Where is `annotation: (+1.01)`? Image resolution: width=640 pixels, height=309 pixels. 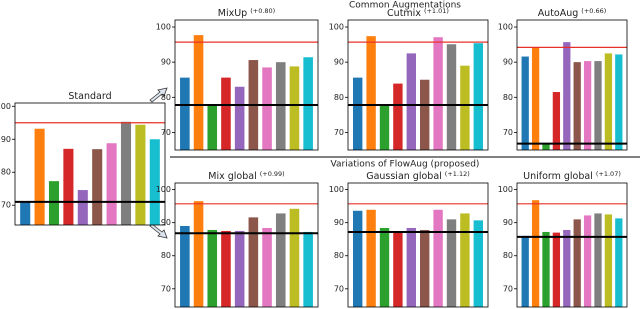 annotation: (+1.01) is located at coordinates (436, 11).